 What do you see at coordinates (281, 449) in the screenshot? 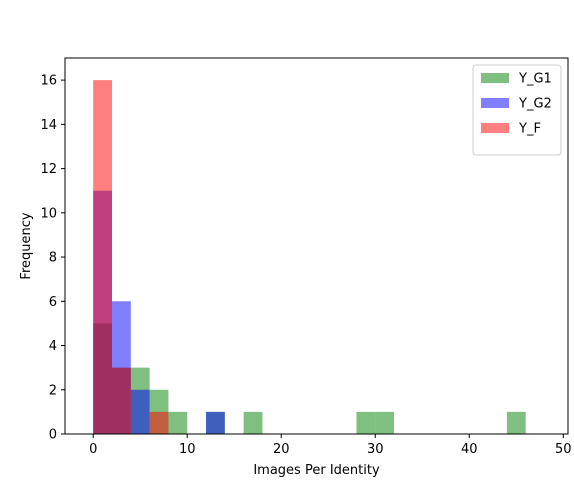
I see `x-tick-label: 20` at bounding box center [281, 449].